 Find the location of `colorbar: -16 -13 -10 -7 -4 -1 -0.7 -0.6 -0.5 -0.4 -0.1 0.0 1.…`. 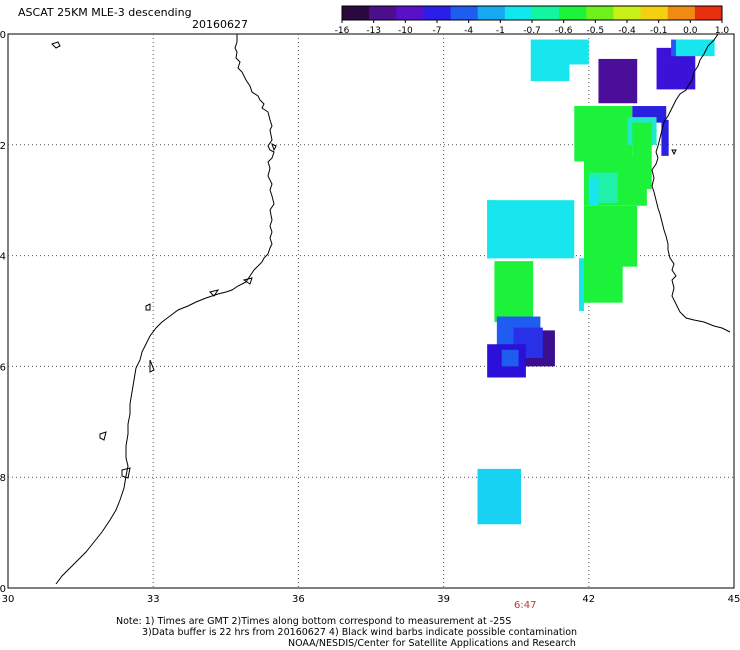

colorbar: -16 -13 -10 -7 -4 -1 -0.7 -0.6 -0.5 -0.4 -0.1 0.0 1.… is located at coordinates (532, 20).